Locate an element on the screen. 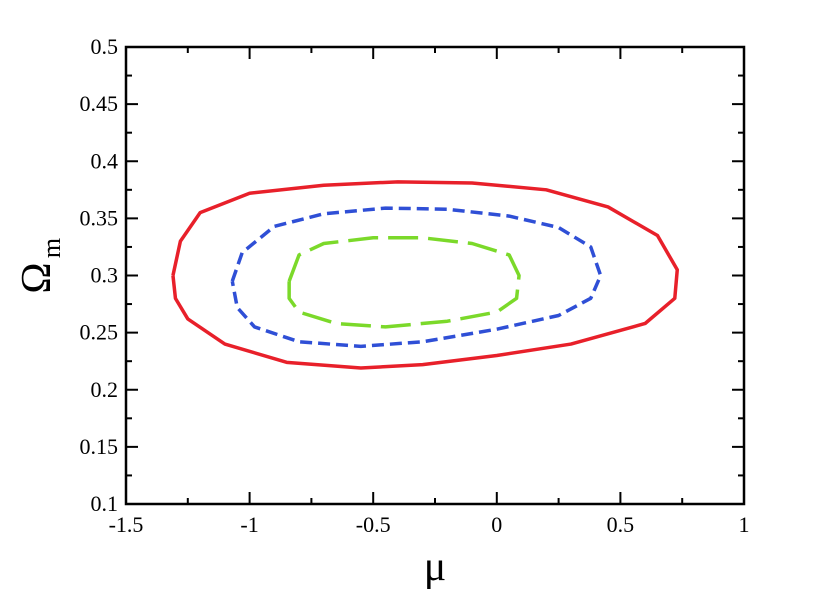  y-tick-label: 0.45 is located at coordinates (99, 103).